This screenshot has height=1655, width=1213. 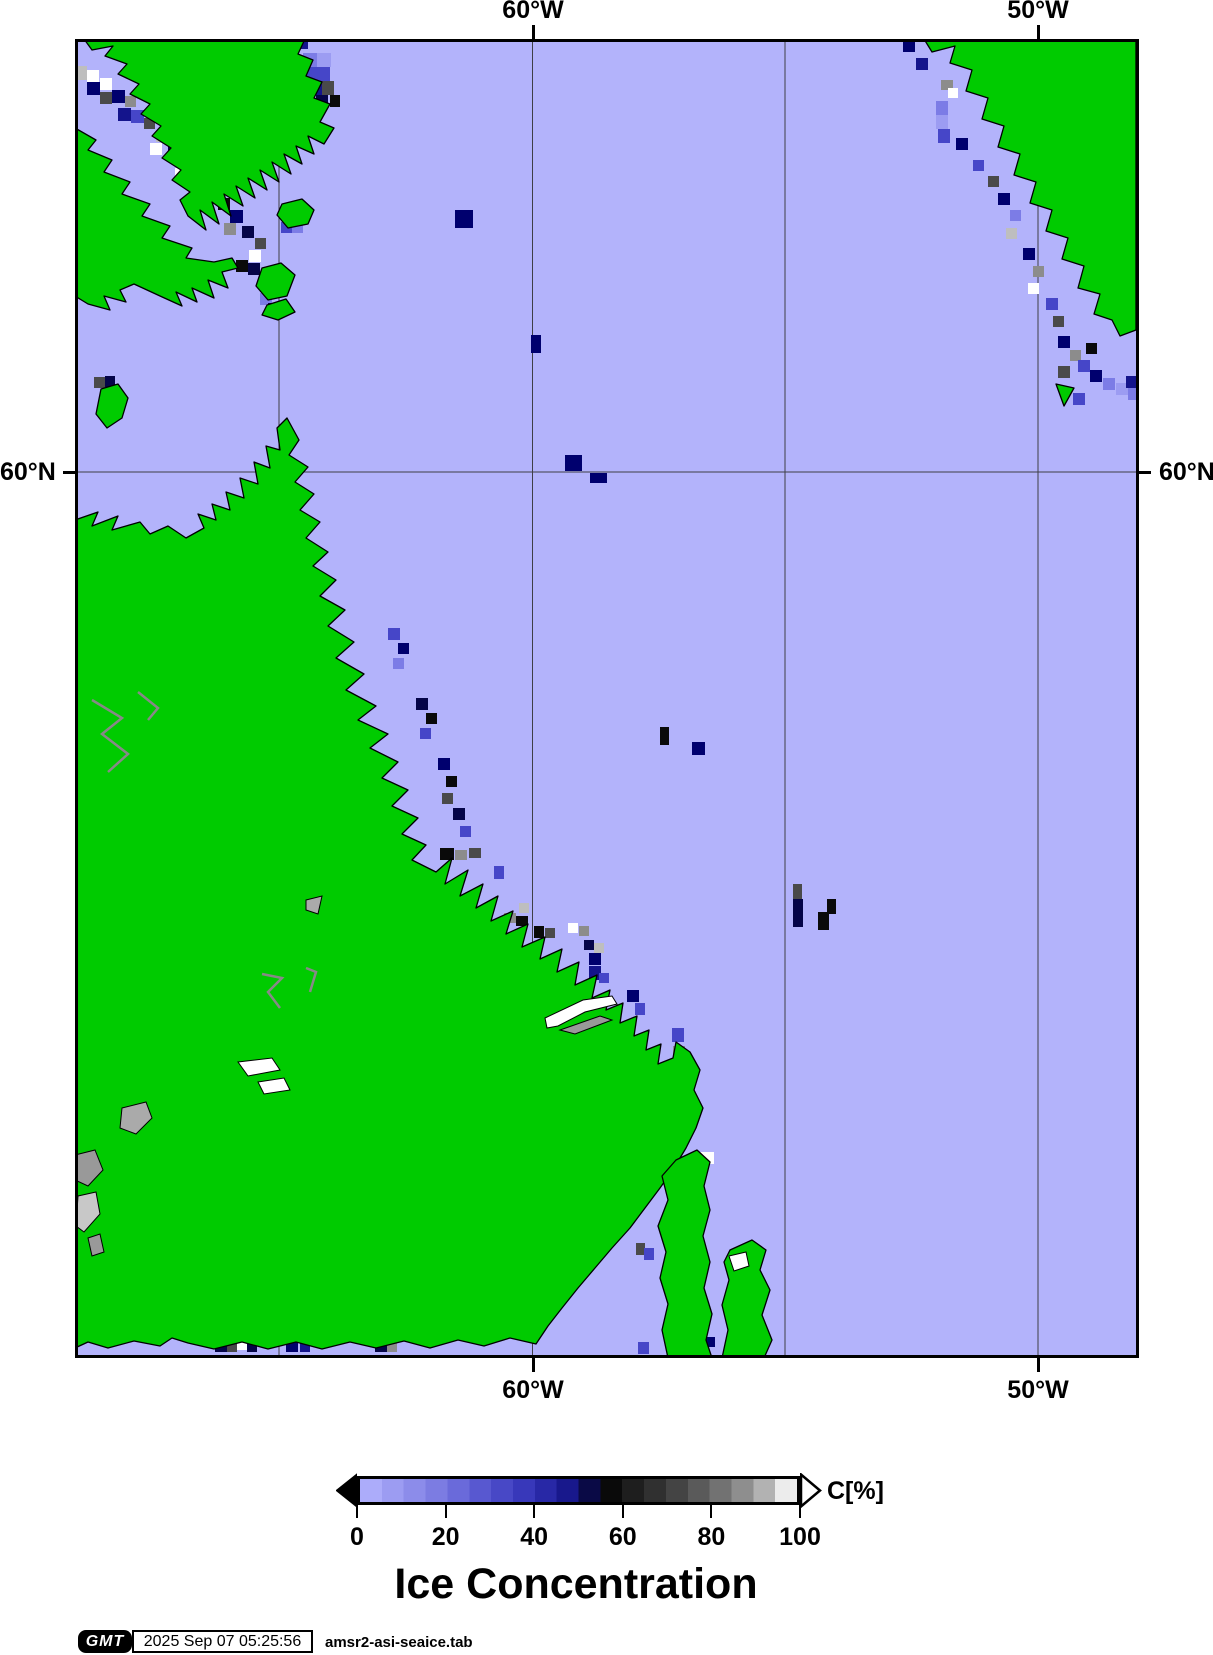 I want to click on islet-greenland, so click(x=1065, y=395).